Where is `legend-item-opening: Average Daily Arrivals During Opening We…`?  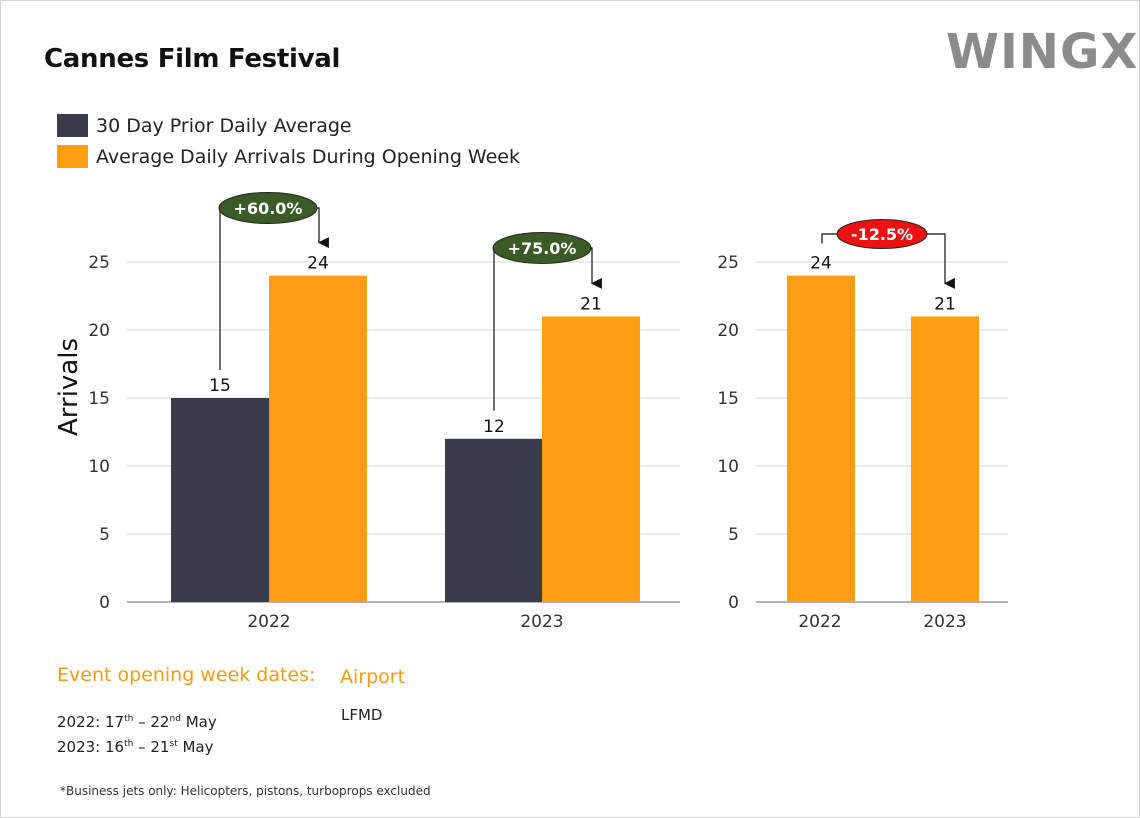 legend-item-opening: Average Daily Arrivals During Opening We… is located at coordinates (288, 156).